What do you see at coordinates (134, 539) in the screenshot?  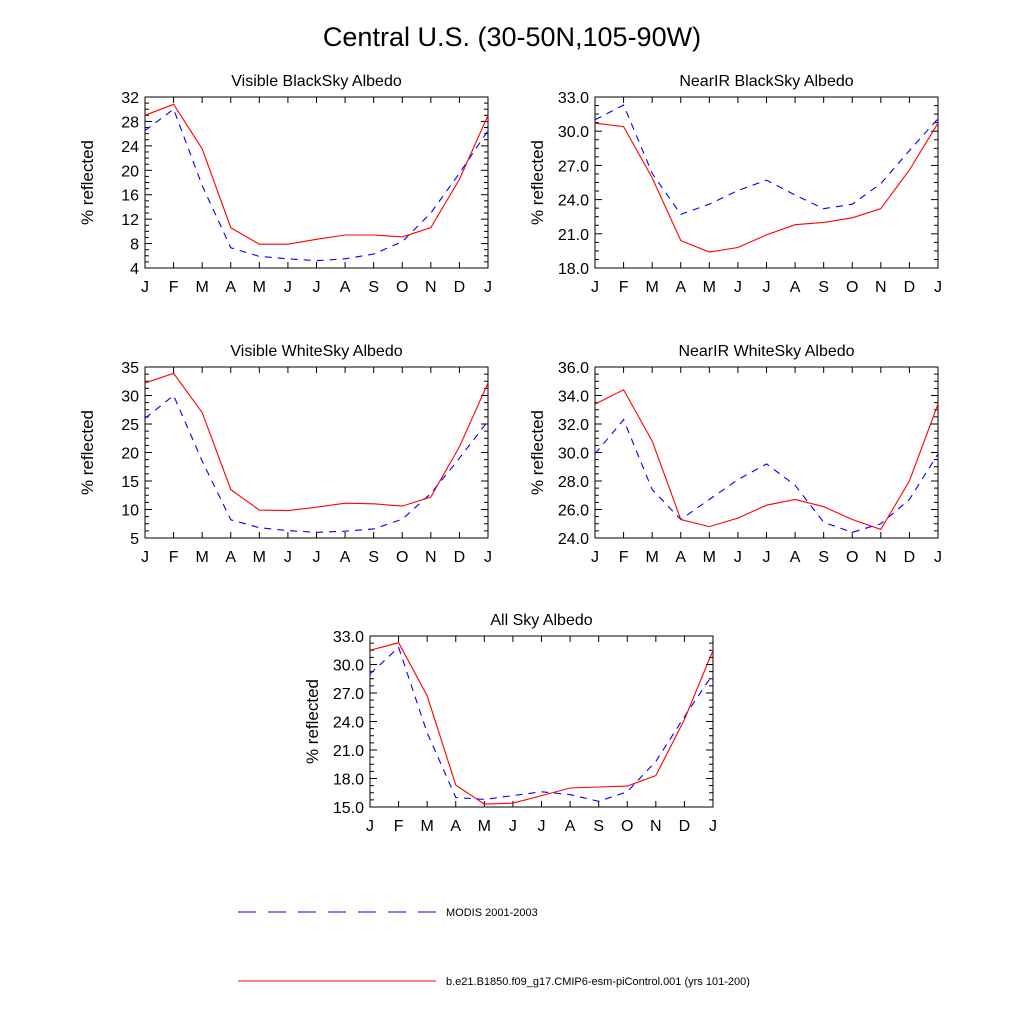 I see `y-tick-label: 5` at bounding box center [134, 539].